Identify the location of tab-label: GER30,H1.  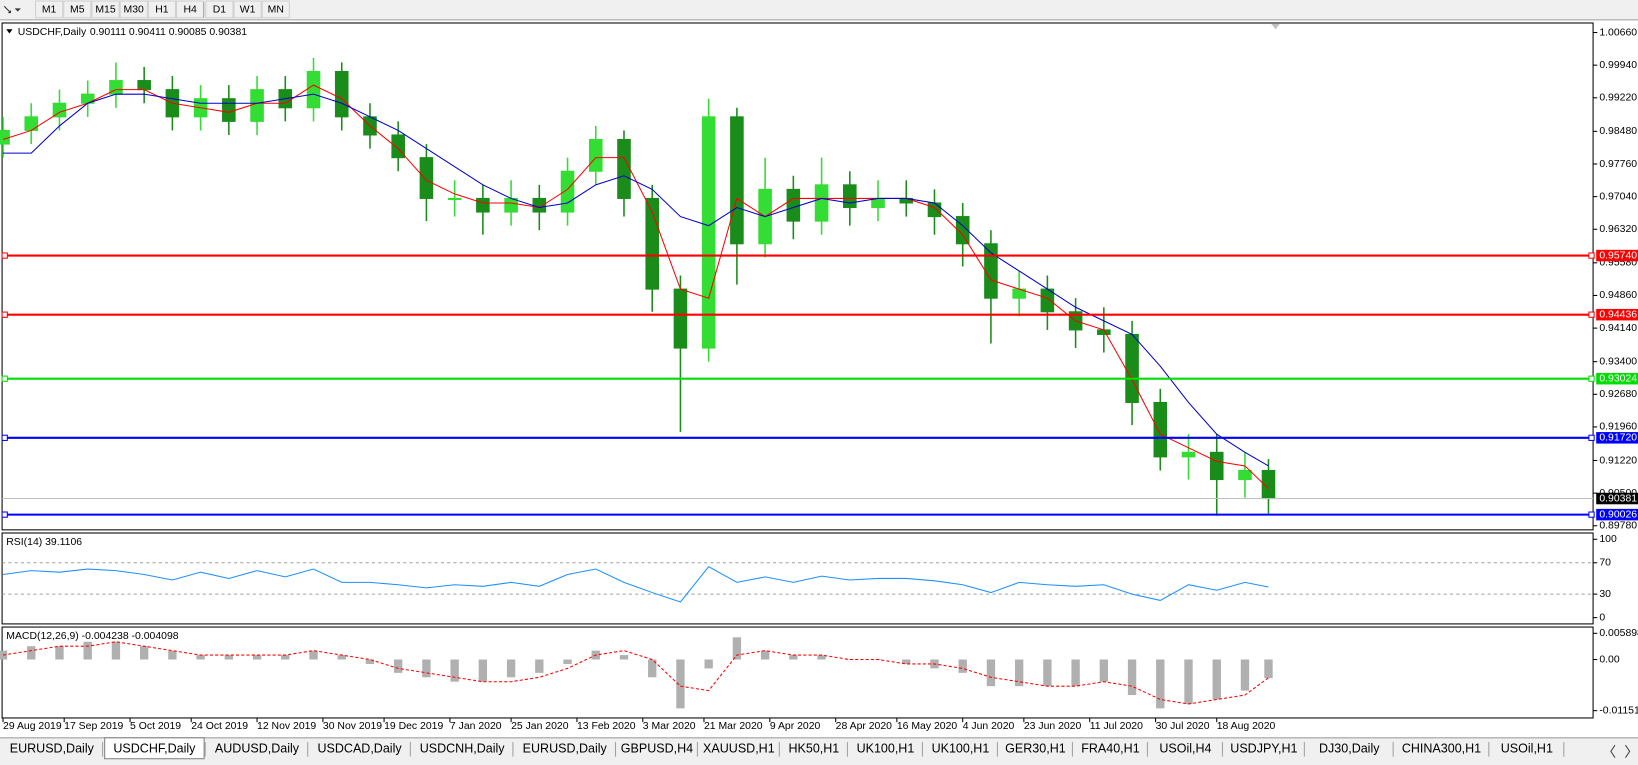
(1035, 749).